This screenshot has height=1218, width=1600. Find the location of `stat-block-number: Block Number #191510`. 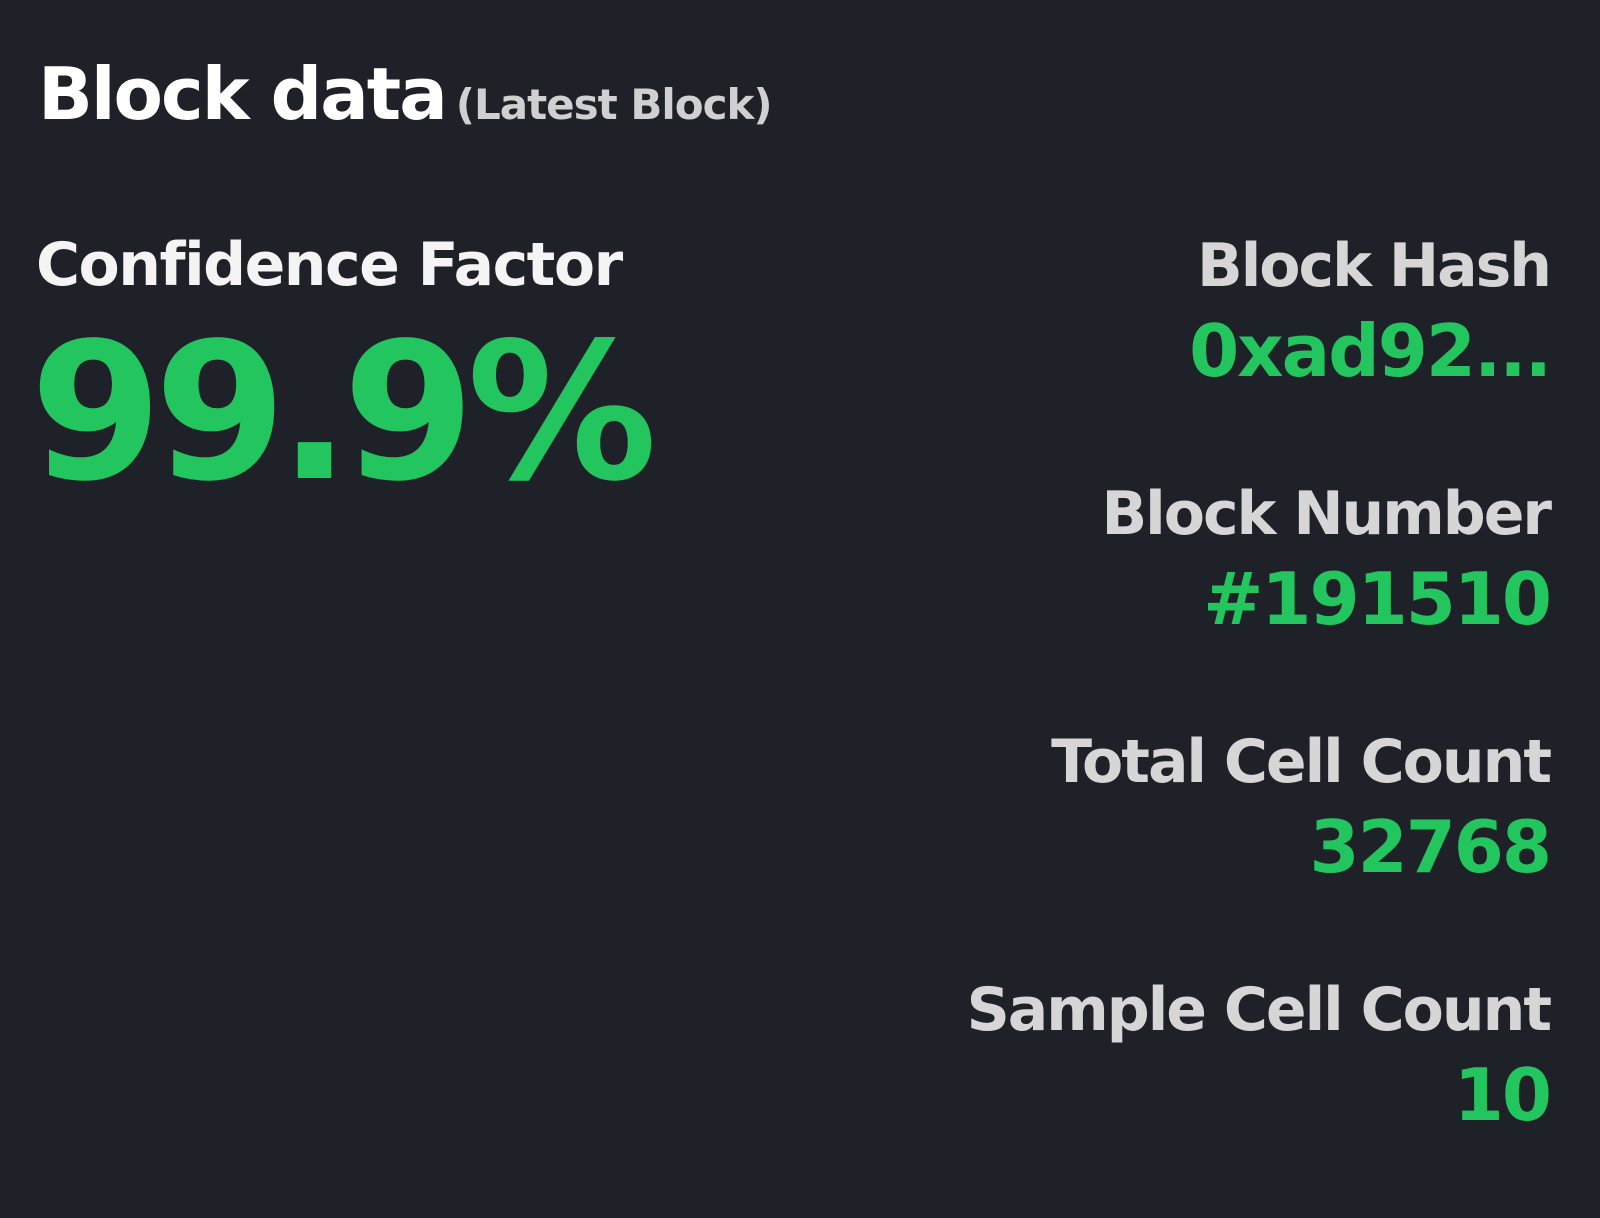

stat-block-number: Block Number #191510 is located at coordinates (1259, 598).